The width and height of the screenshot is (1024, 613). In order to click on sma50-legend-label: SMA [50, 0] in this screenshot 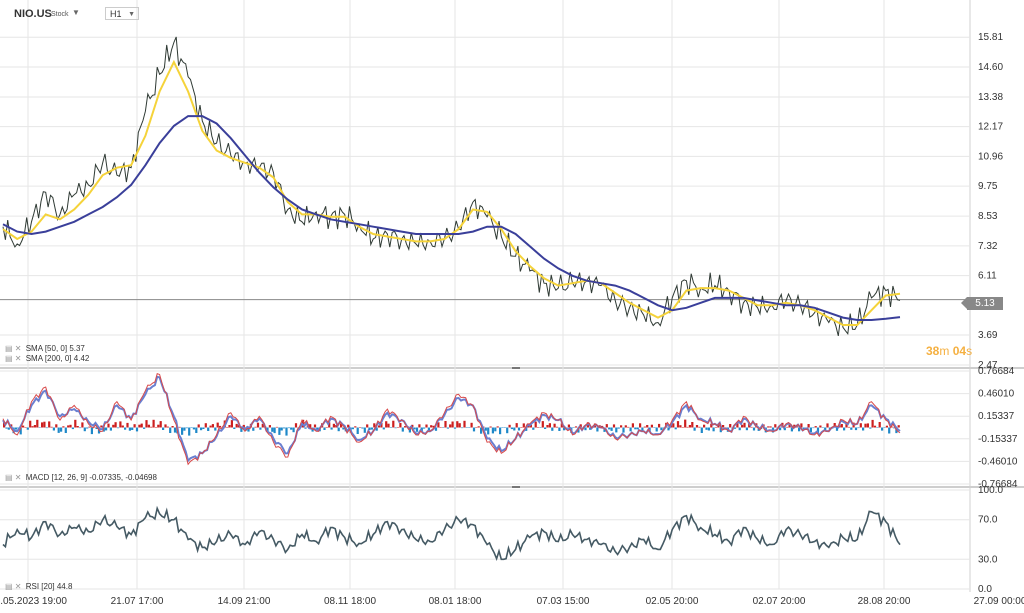, I will do `click(46, 348)`.